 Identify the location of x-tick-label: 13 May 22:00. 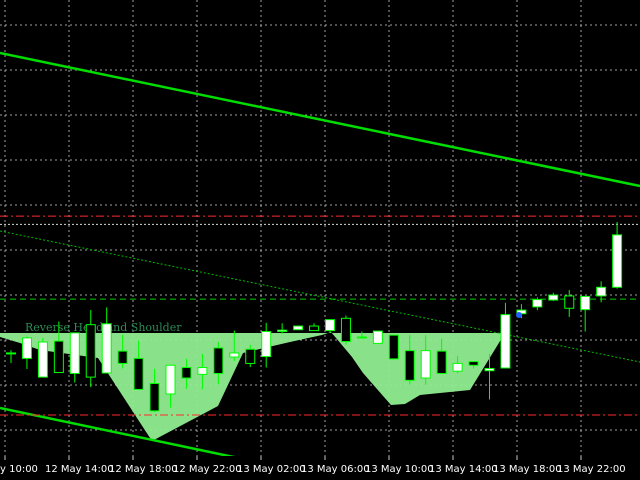
(591, 469).